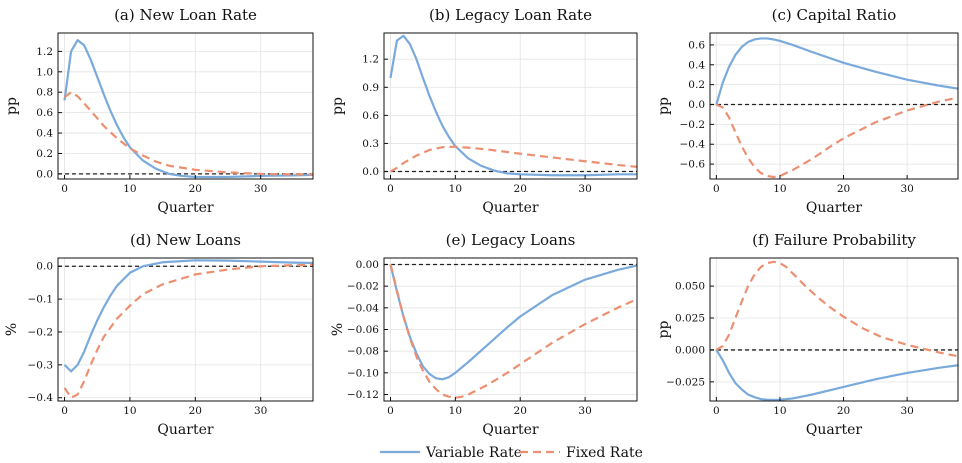 The height and width of the screenshot is (463, 962). I want to click on legend-label-variable: Variable Rate, so click(473, 453).